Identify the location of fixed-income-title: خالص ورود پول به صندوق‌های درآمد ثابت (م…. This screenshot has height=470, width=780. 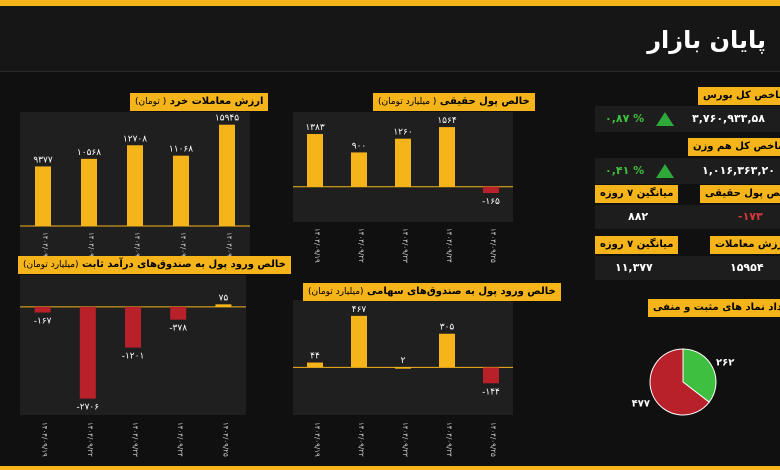
(154, 265).